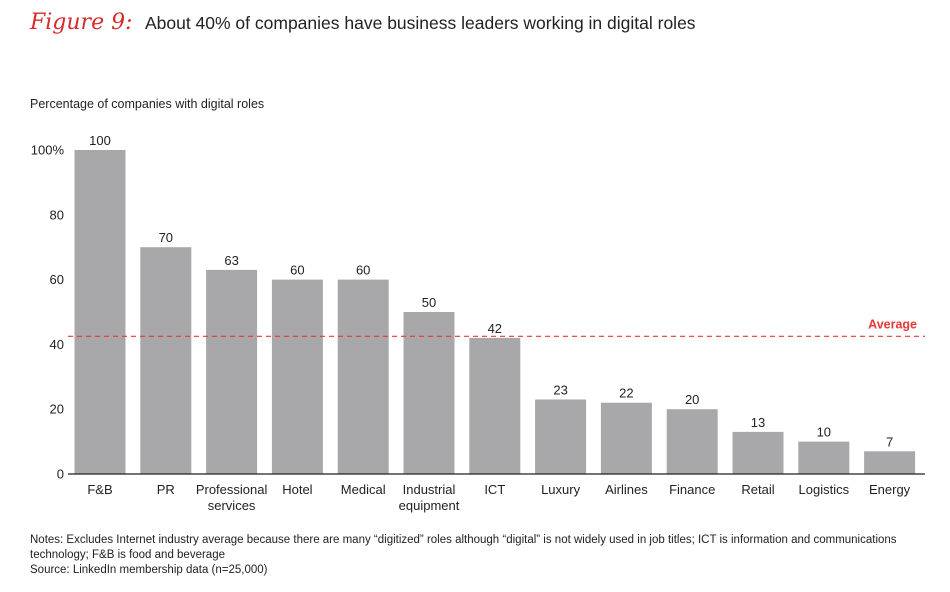 The image size is (950, 592). What do you see at coordinates (232, 489) in the screenshot?
I see `category-label-2-0: Professional` at bounding box center [232, 489].